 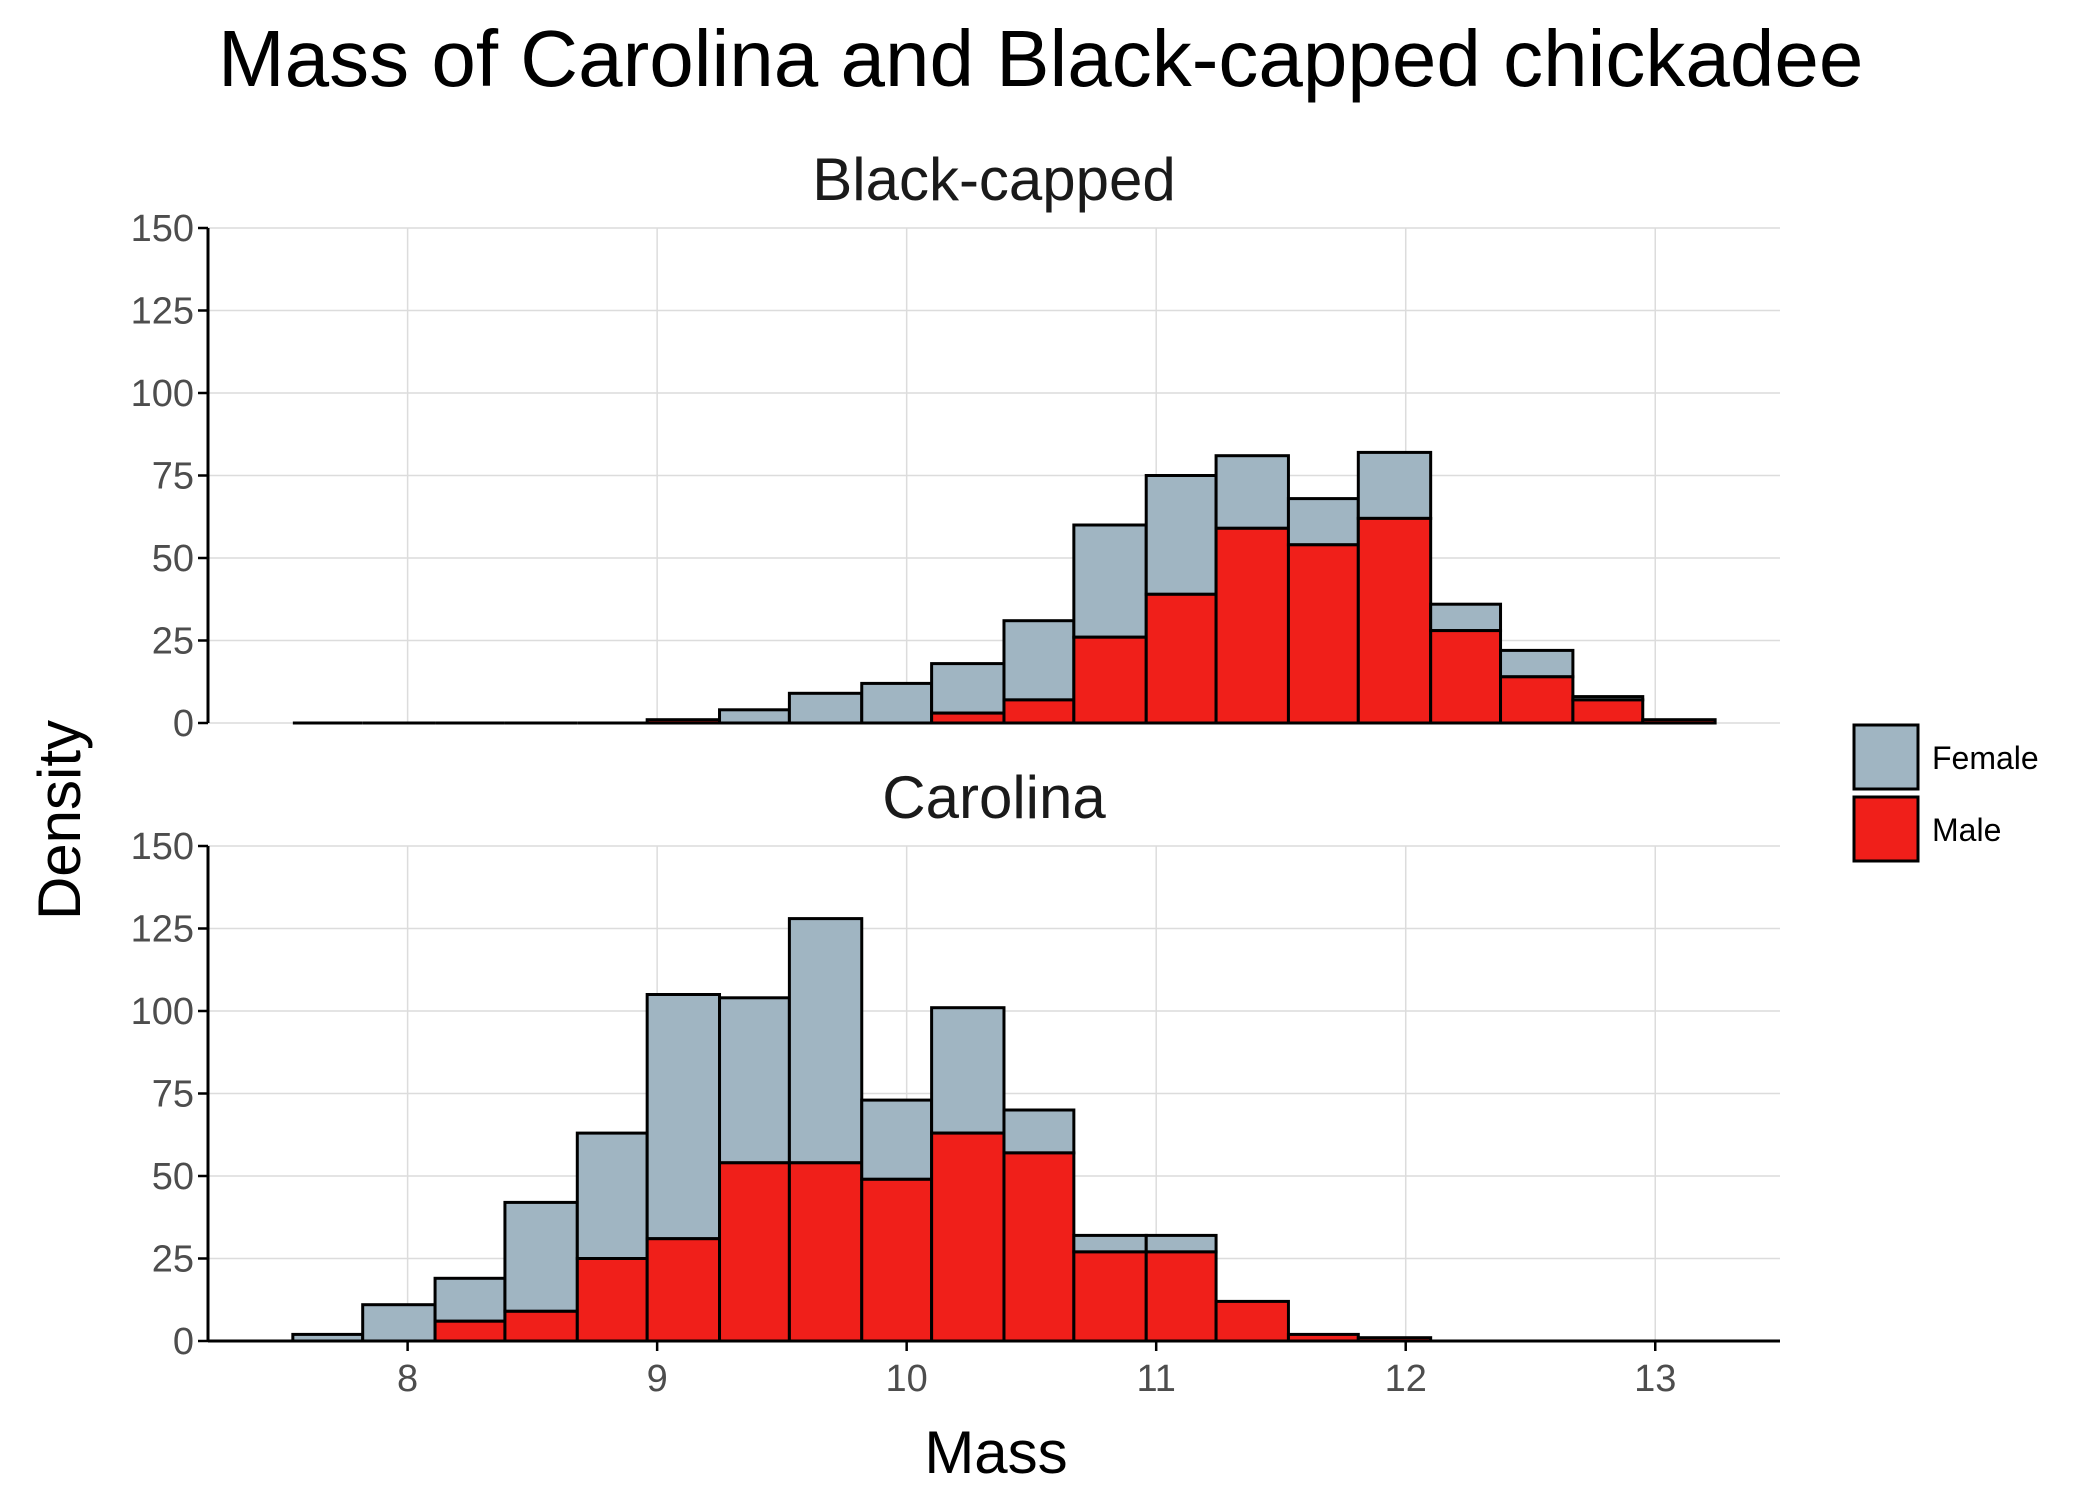 I want to click on x-tick-label: 11, so click(x=1155, y=1379).